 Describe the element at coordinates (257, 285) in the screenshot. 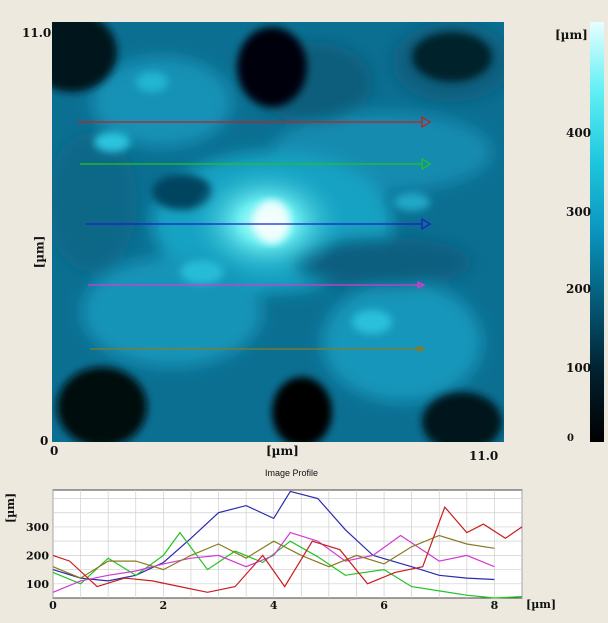

I see `profile-line-magenta` at that location.